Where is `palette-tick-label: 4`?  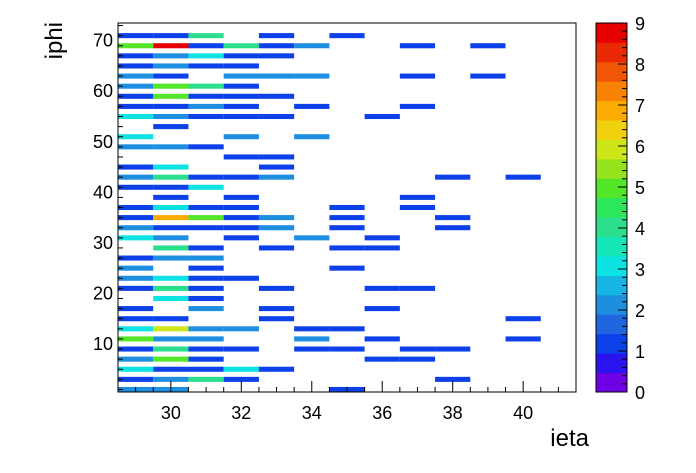 palette-tick-label: 4 is located at coordinates (640, 229).